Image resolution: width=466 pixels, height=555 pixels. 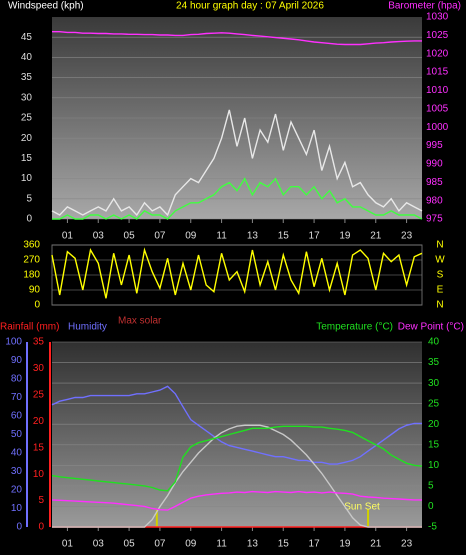 I want to click on y2-tick-label: 5, so click(x=431, y=486).